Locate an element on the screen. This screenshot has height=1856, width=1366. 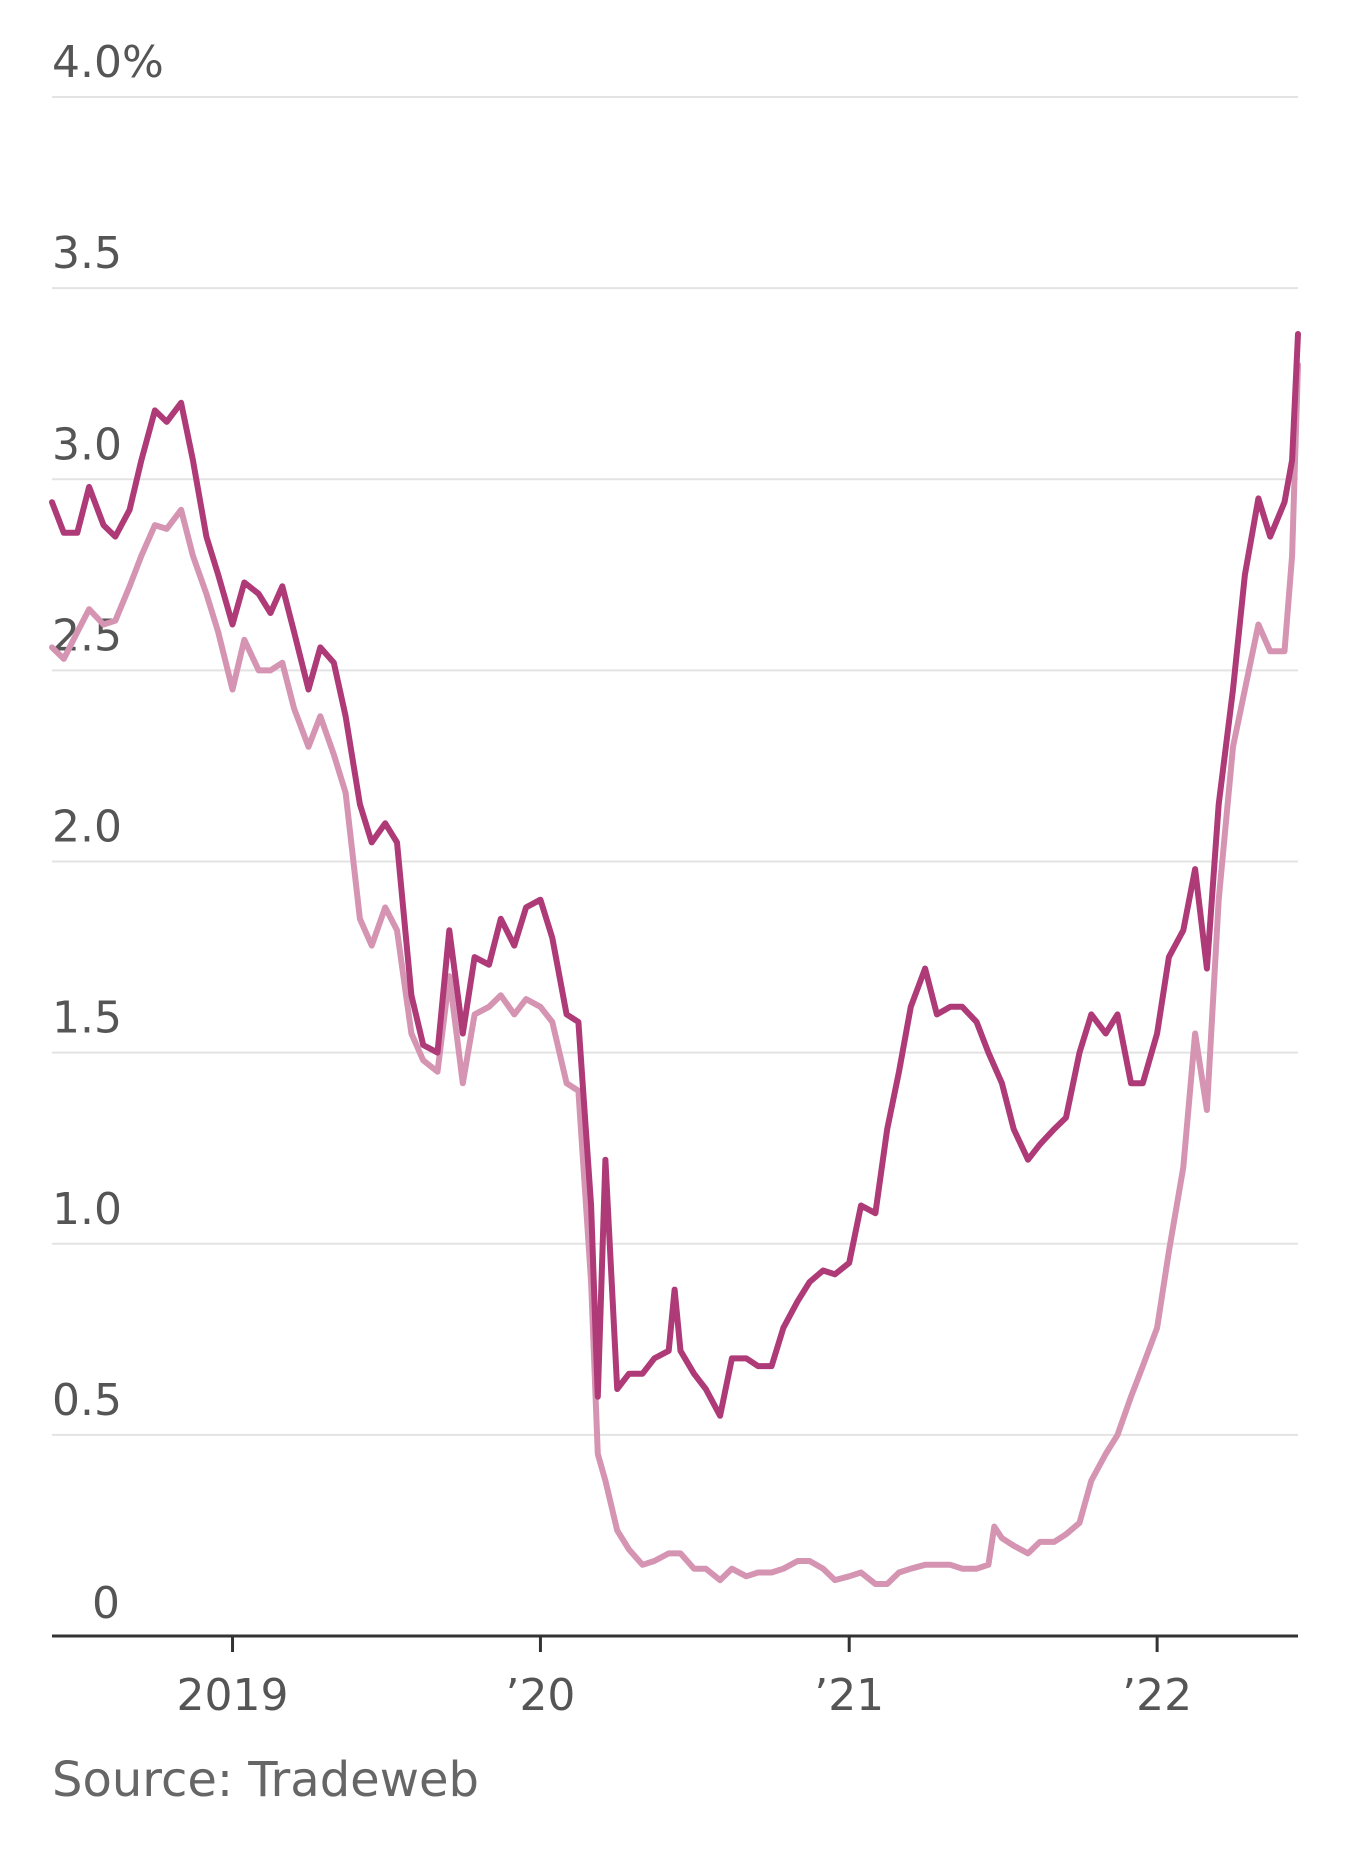
y-tick-label: 0.5 is located at coordinates (87, 1400).